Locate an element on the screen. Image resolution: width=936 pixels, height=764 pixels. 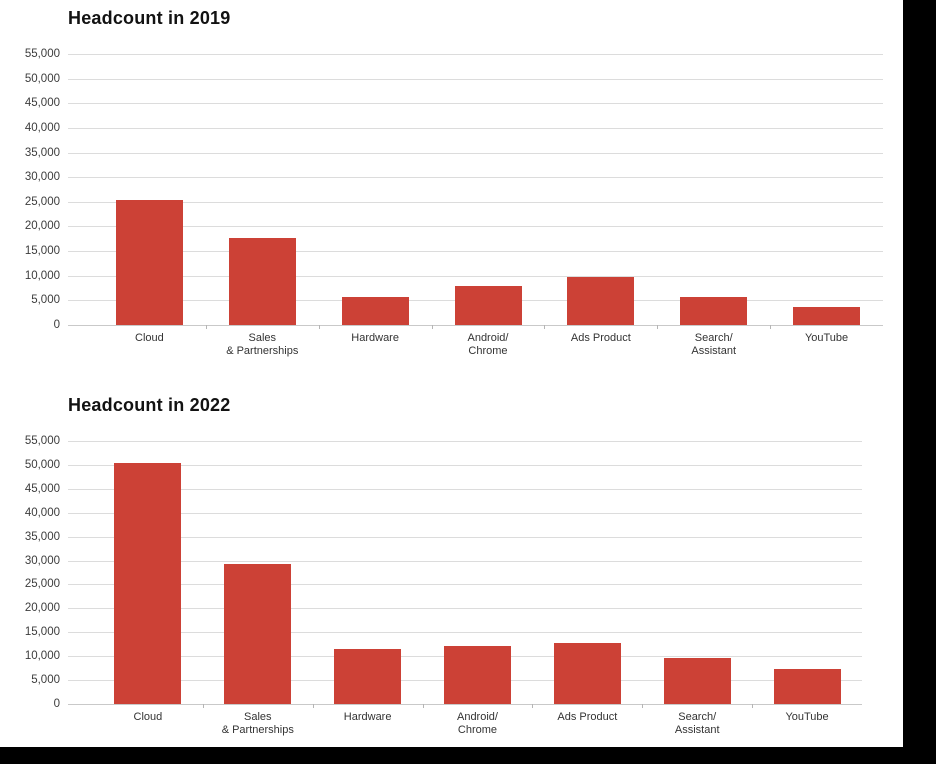
category-label-hardware: Hardware is located at coordinates (368, 717).